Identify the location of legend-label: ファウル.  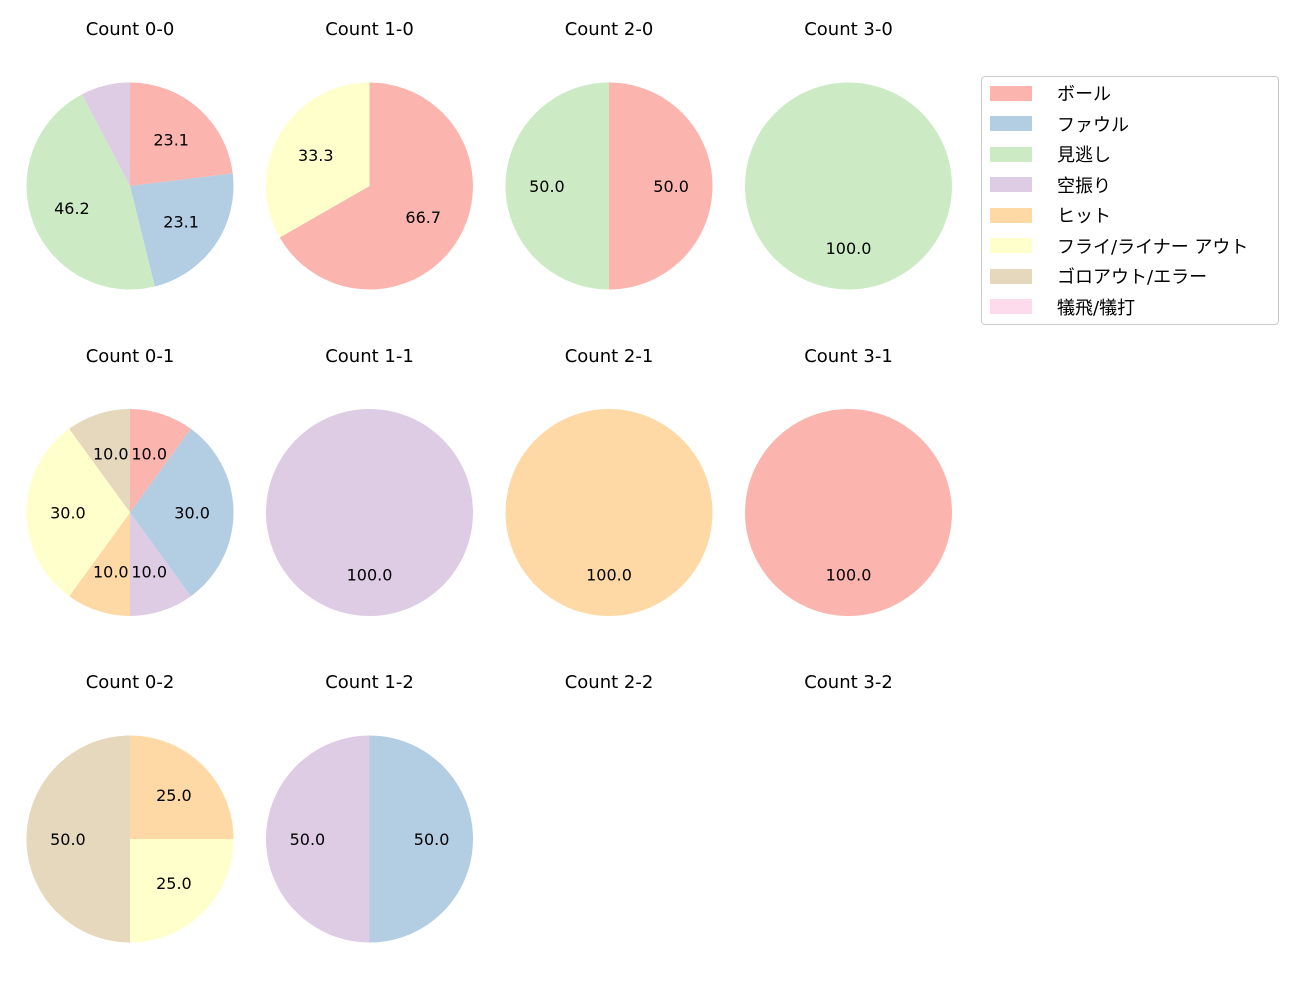
(1093, 125).